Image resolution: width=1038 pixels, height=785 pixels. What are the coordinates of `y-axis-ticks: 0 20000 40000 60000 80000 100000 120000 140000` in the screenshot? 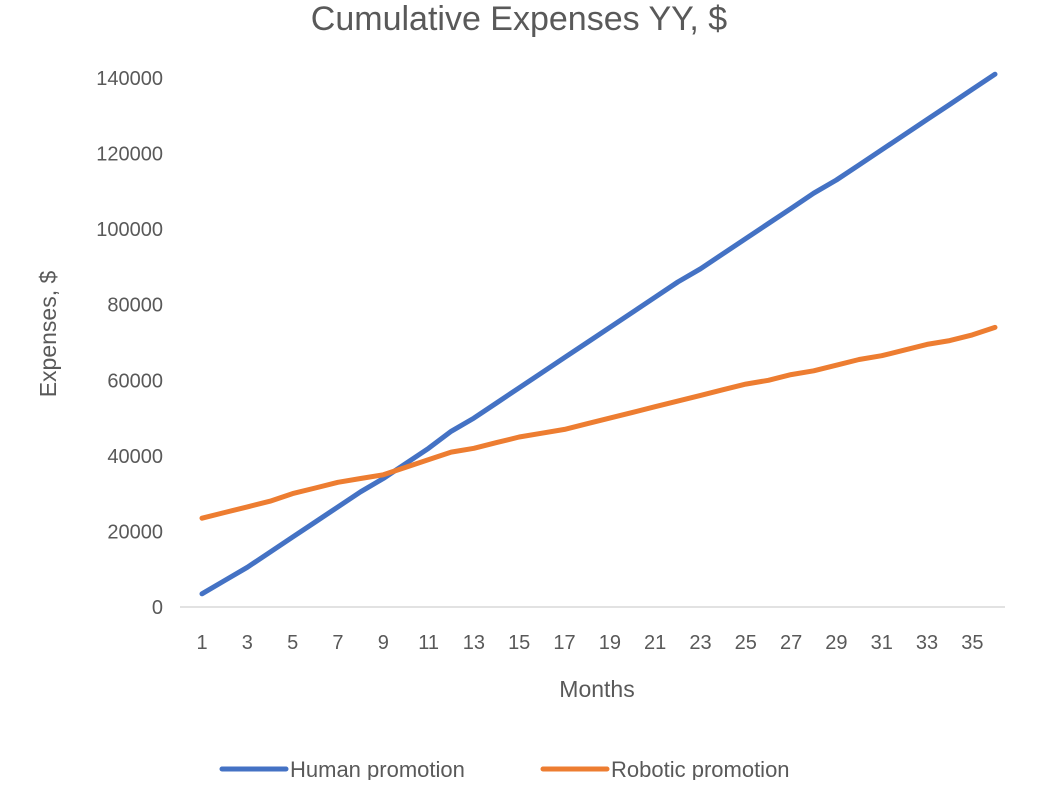 It's located at (129, 343).